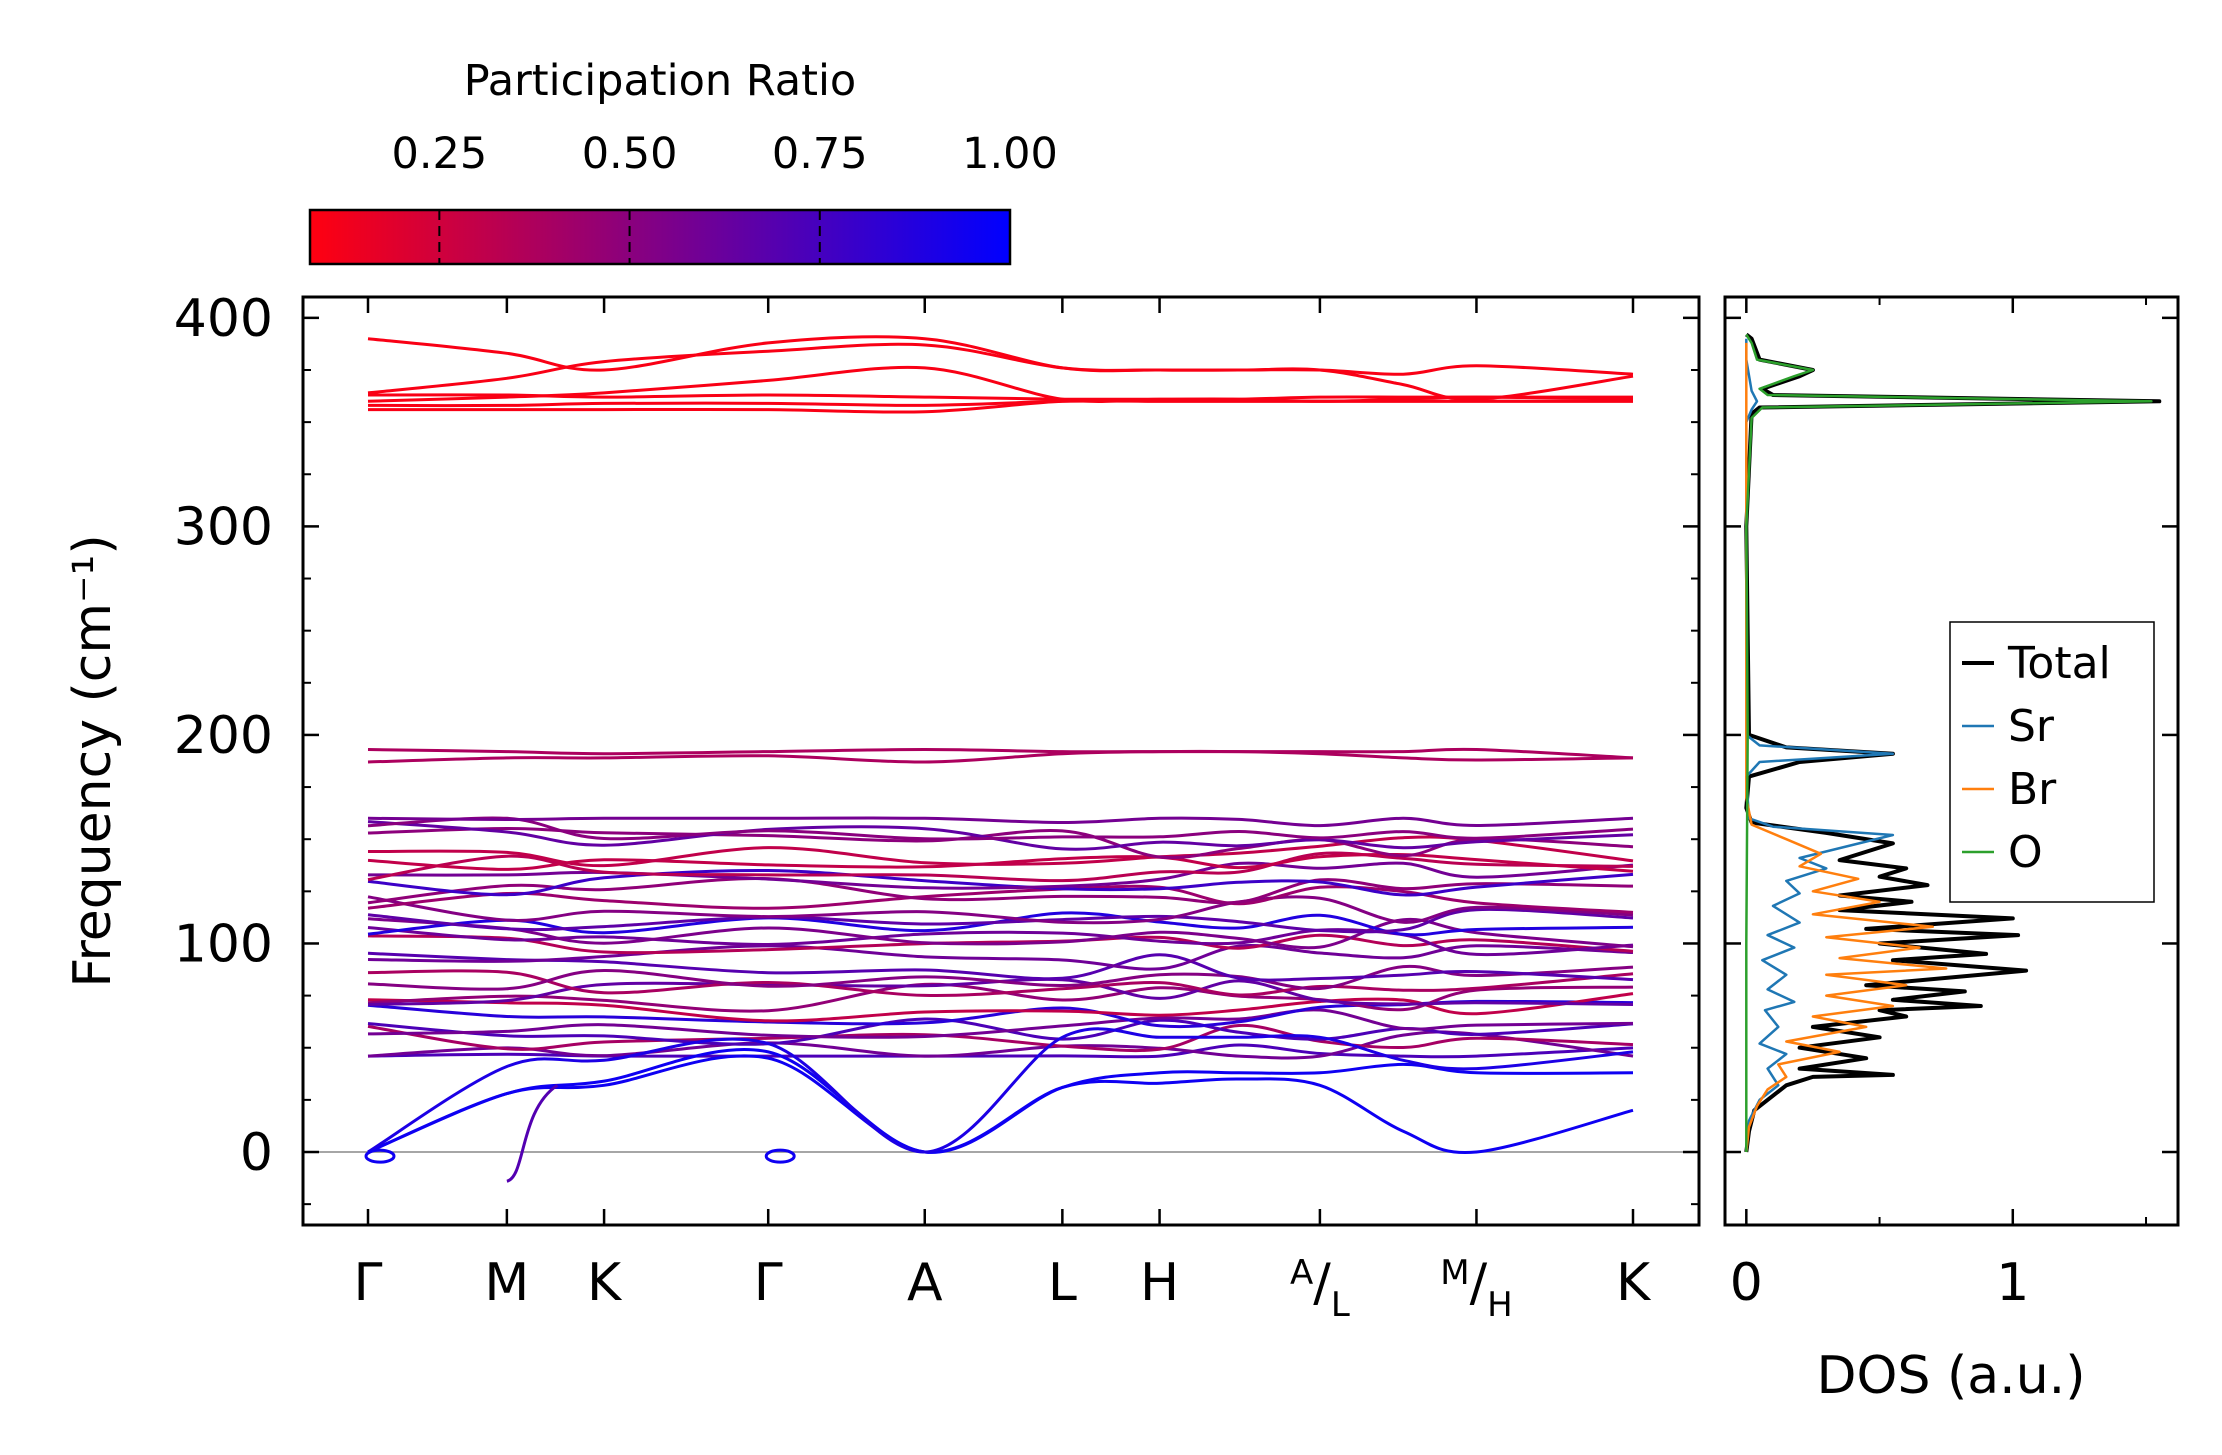 The image size is (2222, 1455). Describe the element at coordinates (93, 760) in the screenshot. I see `band-y-axis-label: Frequency (cm⁻¹)` at that location.